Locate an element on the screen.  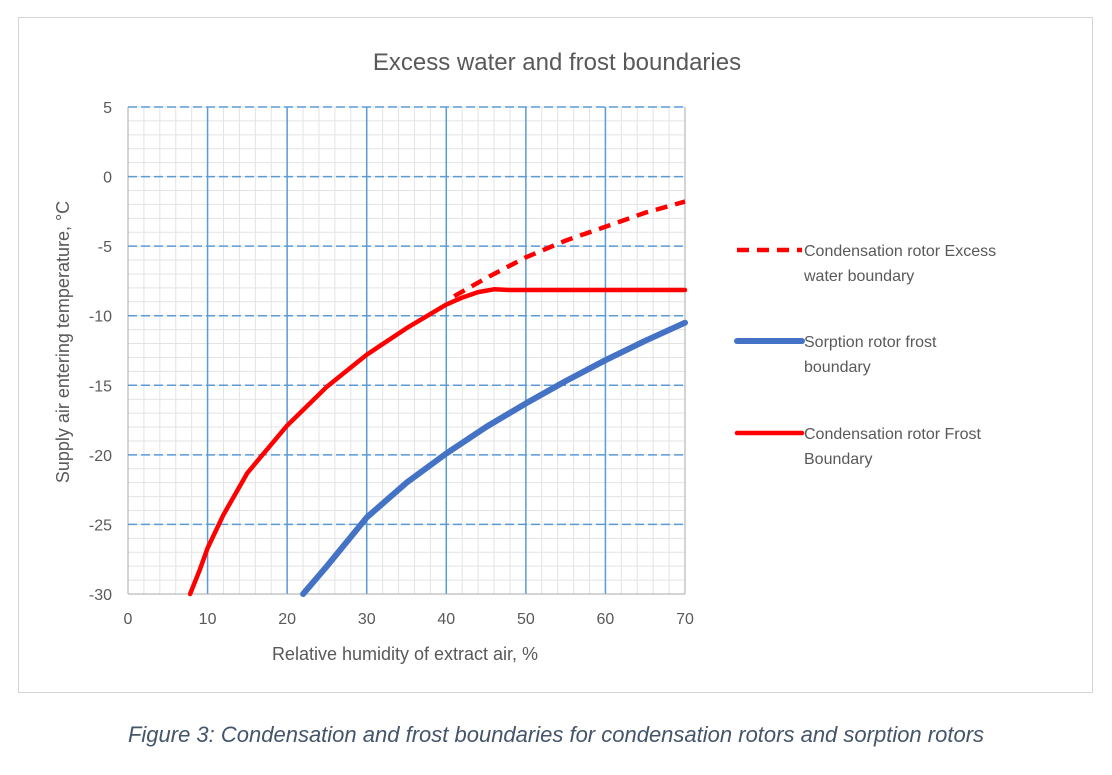
y-axis-ticks: 5 0 -5 -10 -15 -20 -25 -30 is located at coordinates (100, 352).